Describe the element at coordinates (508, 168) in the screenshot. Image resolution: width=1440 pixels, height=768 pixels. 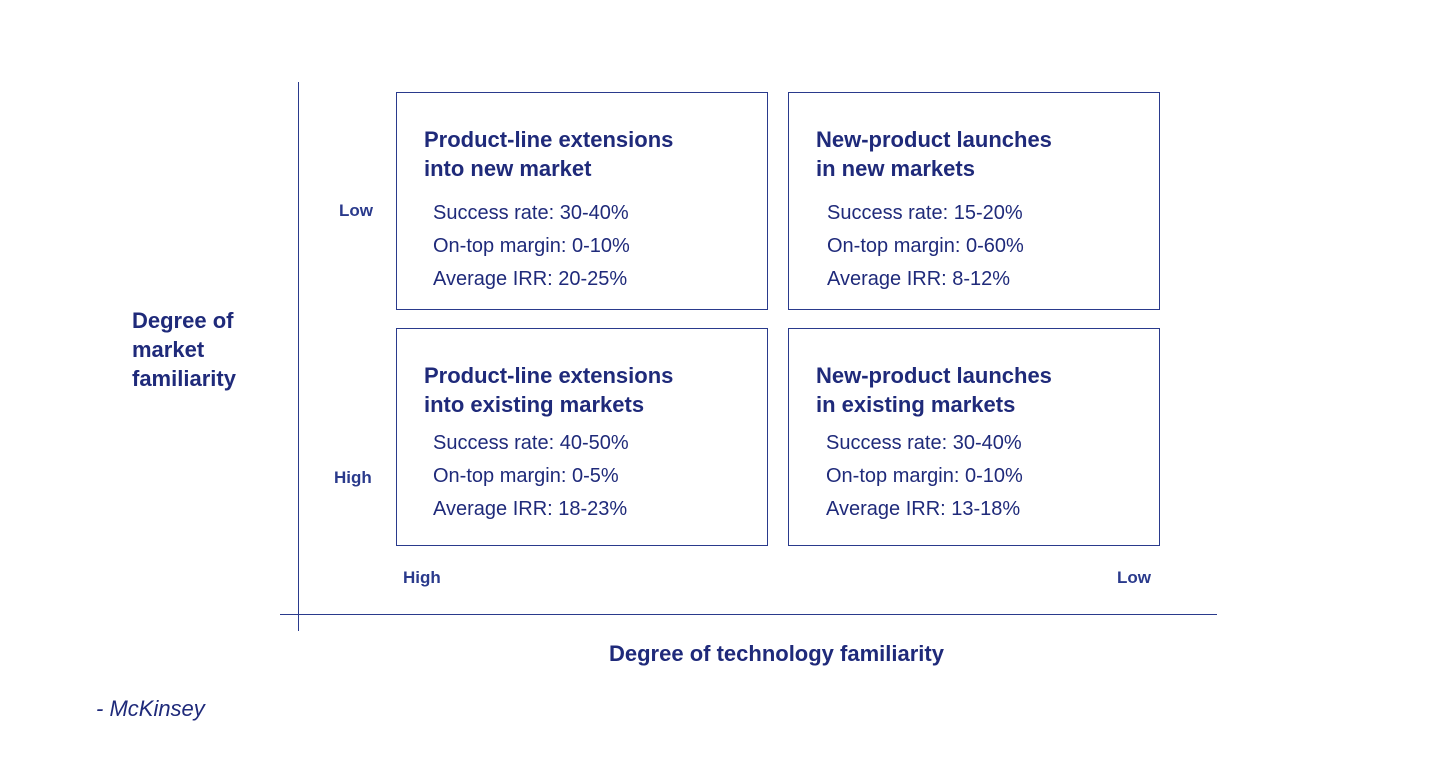
I see `quadrant-title-line: into new market` at that location.